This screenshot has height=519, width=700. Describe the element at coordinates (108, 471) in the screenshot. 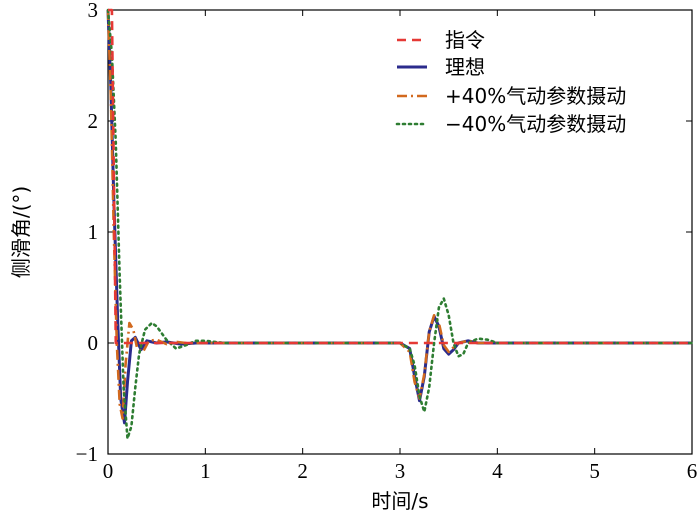

I see `x-tick-label: 0` at that location.